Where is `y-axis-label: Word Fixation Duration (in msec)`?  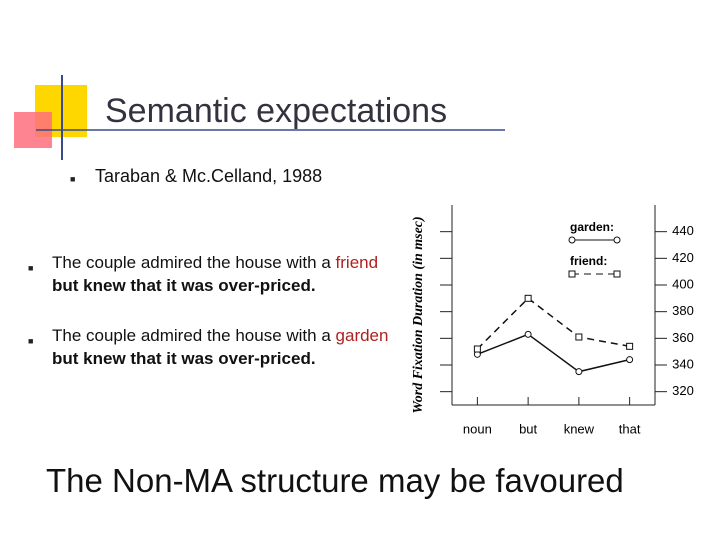
y-axis-label: Word Fixation Duration (in msec) is located at coordinates (418, 314).